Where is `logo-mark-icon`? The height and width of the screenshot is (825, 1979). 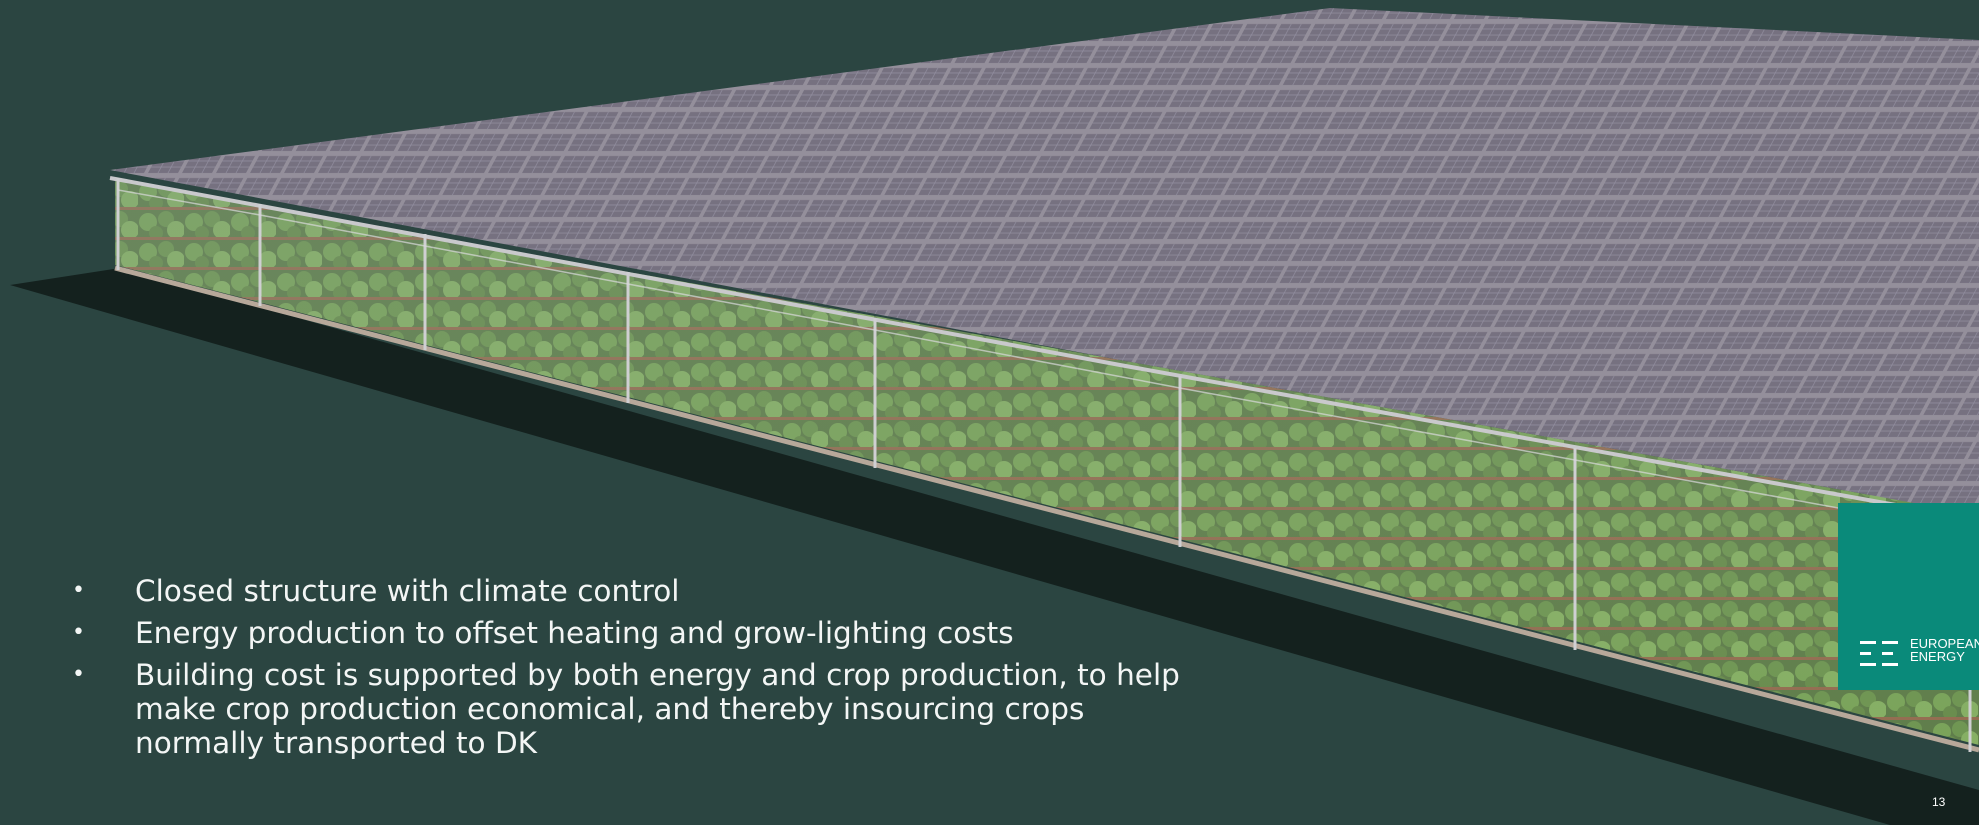 logo-mark-icon is located at coordinates (1879, 653).